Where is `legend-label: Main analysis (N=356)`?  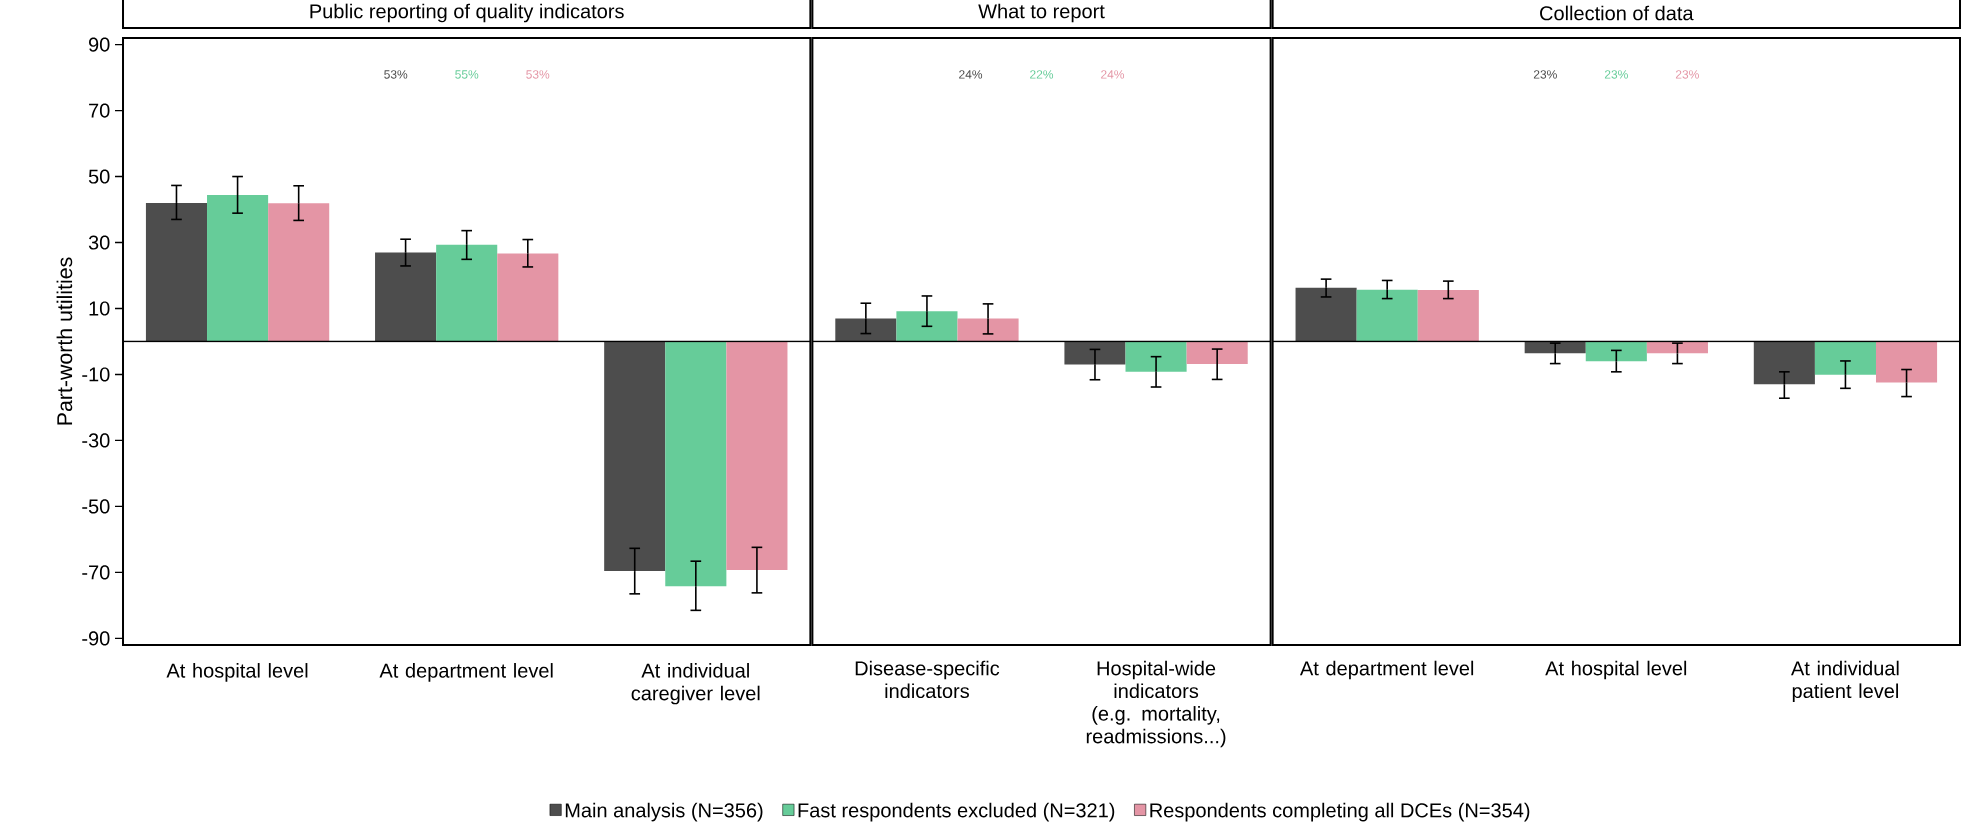
legend-label: Main analysis (N=356) is located at coordinates (664, 812).